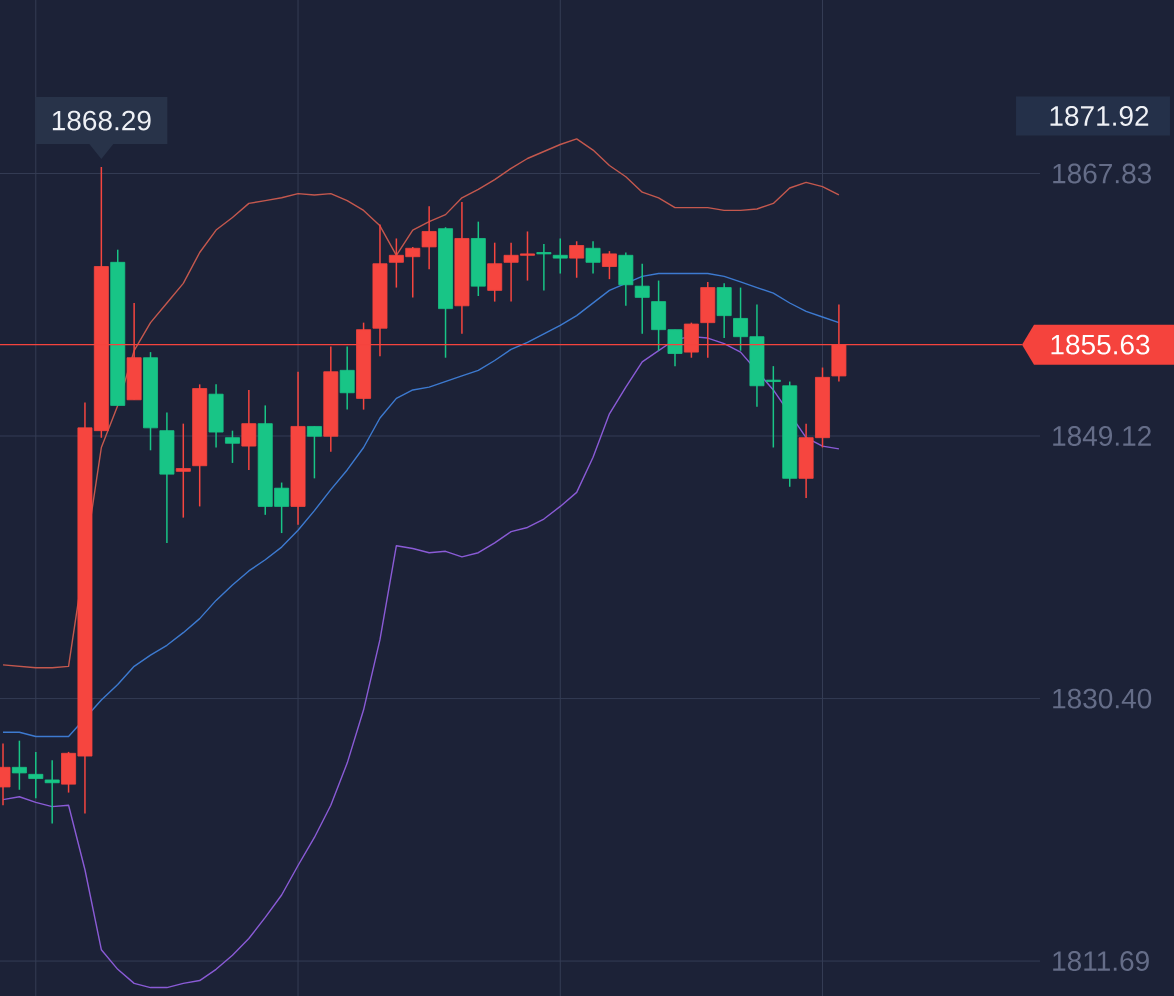 The image size is (1174, 996). What do you see at coordinates (1102, 698) in the screenshot?
I see `y-tick-label: 1830.40` at bounding box center [1102, 698].